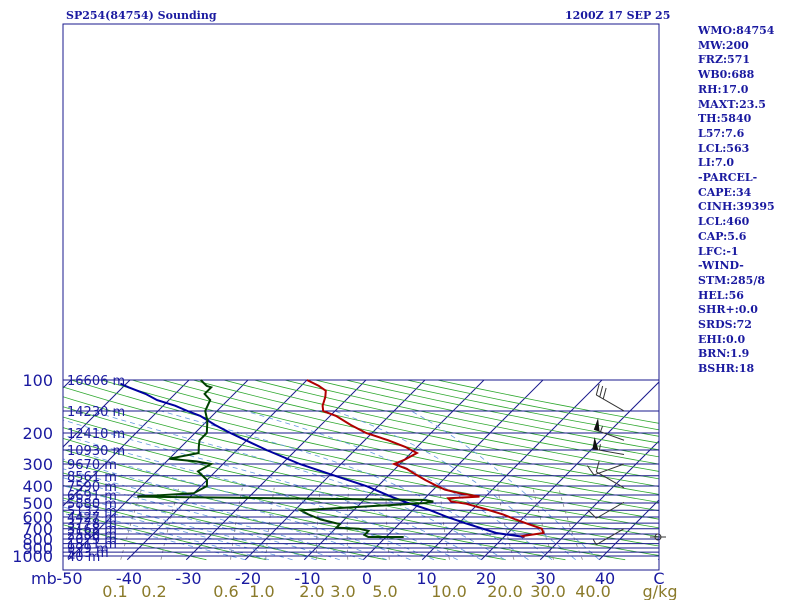 This screenshot has width=800, height=600. What do you see at coordinates (37, 464) in the screenshot?
I see `pressure-tick-label: 300` at bounding box center [37, 464].